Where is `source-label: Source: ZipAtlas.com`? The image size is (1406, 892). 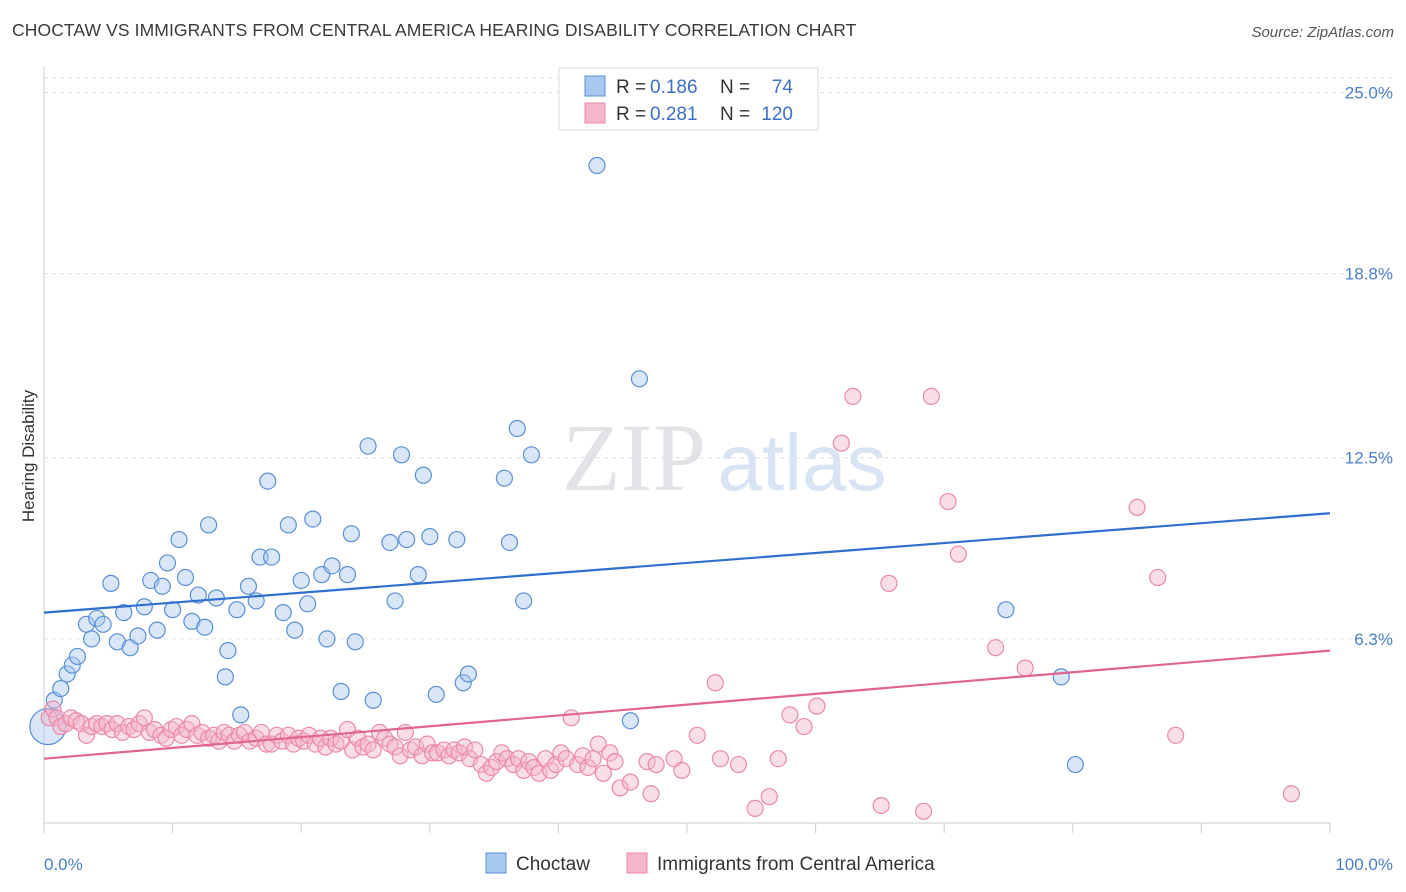
source-label: Source: ZipAtlas.com is located at coordinates (1322, 32).